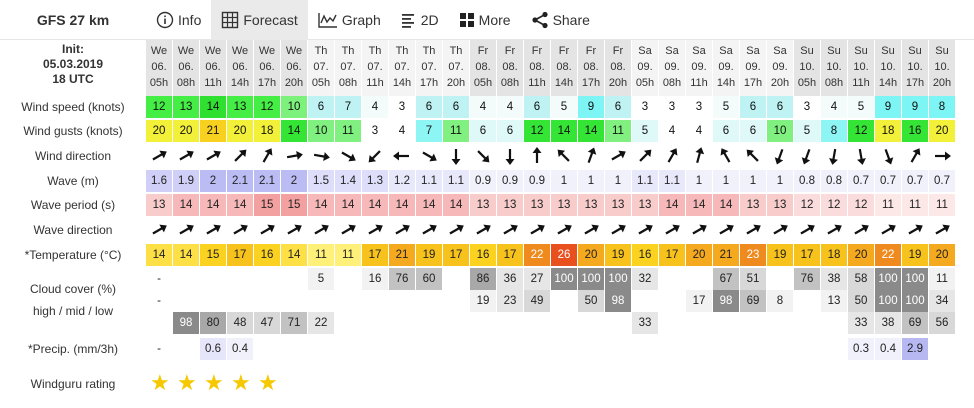  I want to click on wind-gust-cell: 20, so click(240, 131).